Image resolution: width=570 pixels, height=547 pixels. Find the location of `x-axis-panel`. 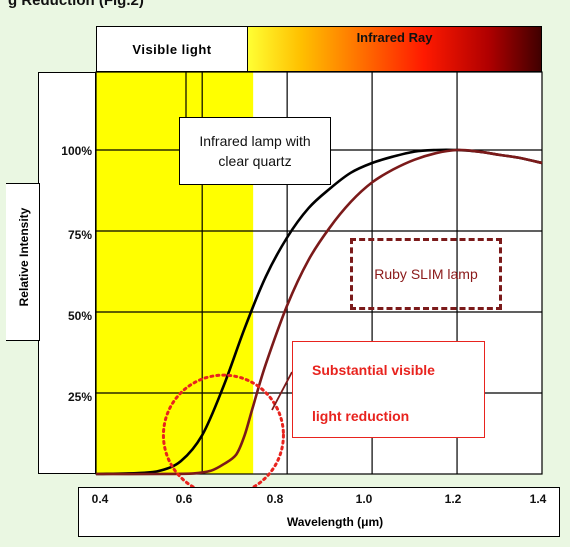

x-axis-panel is located at coordinates (319, 512).